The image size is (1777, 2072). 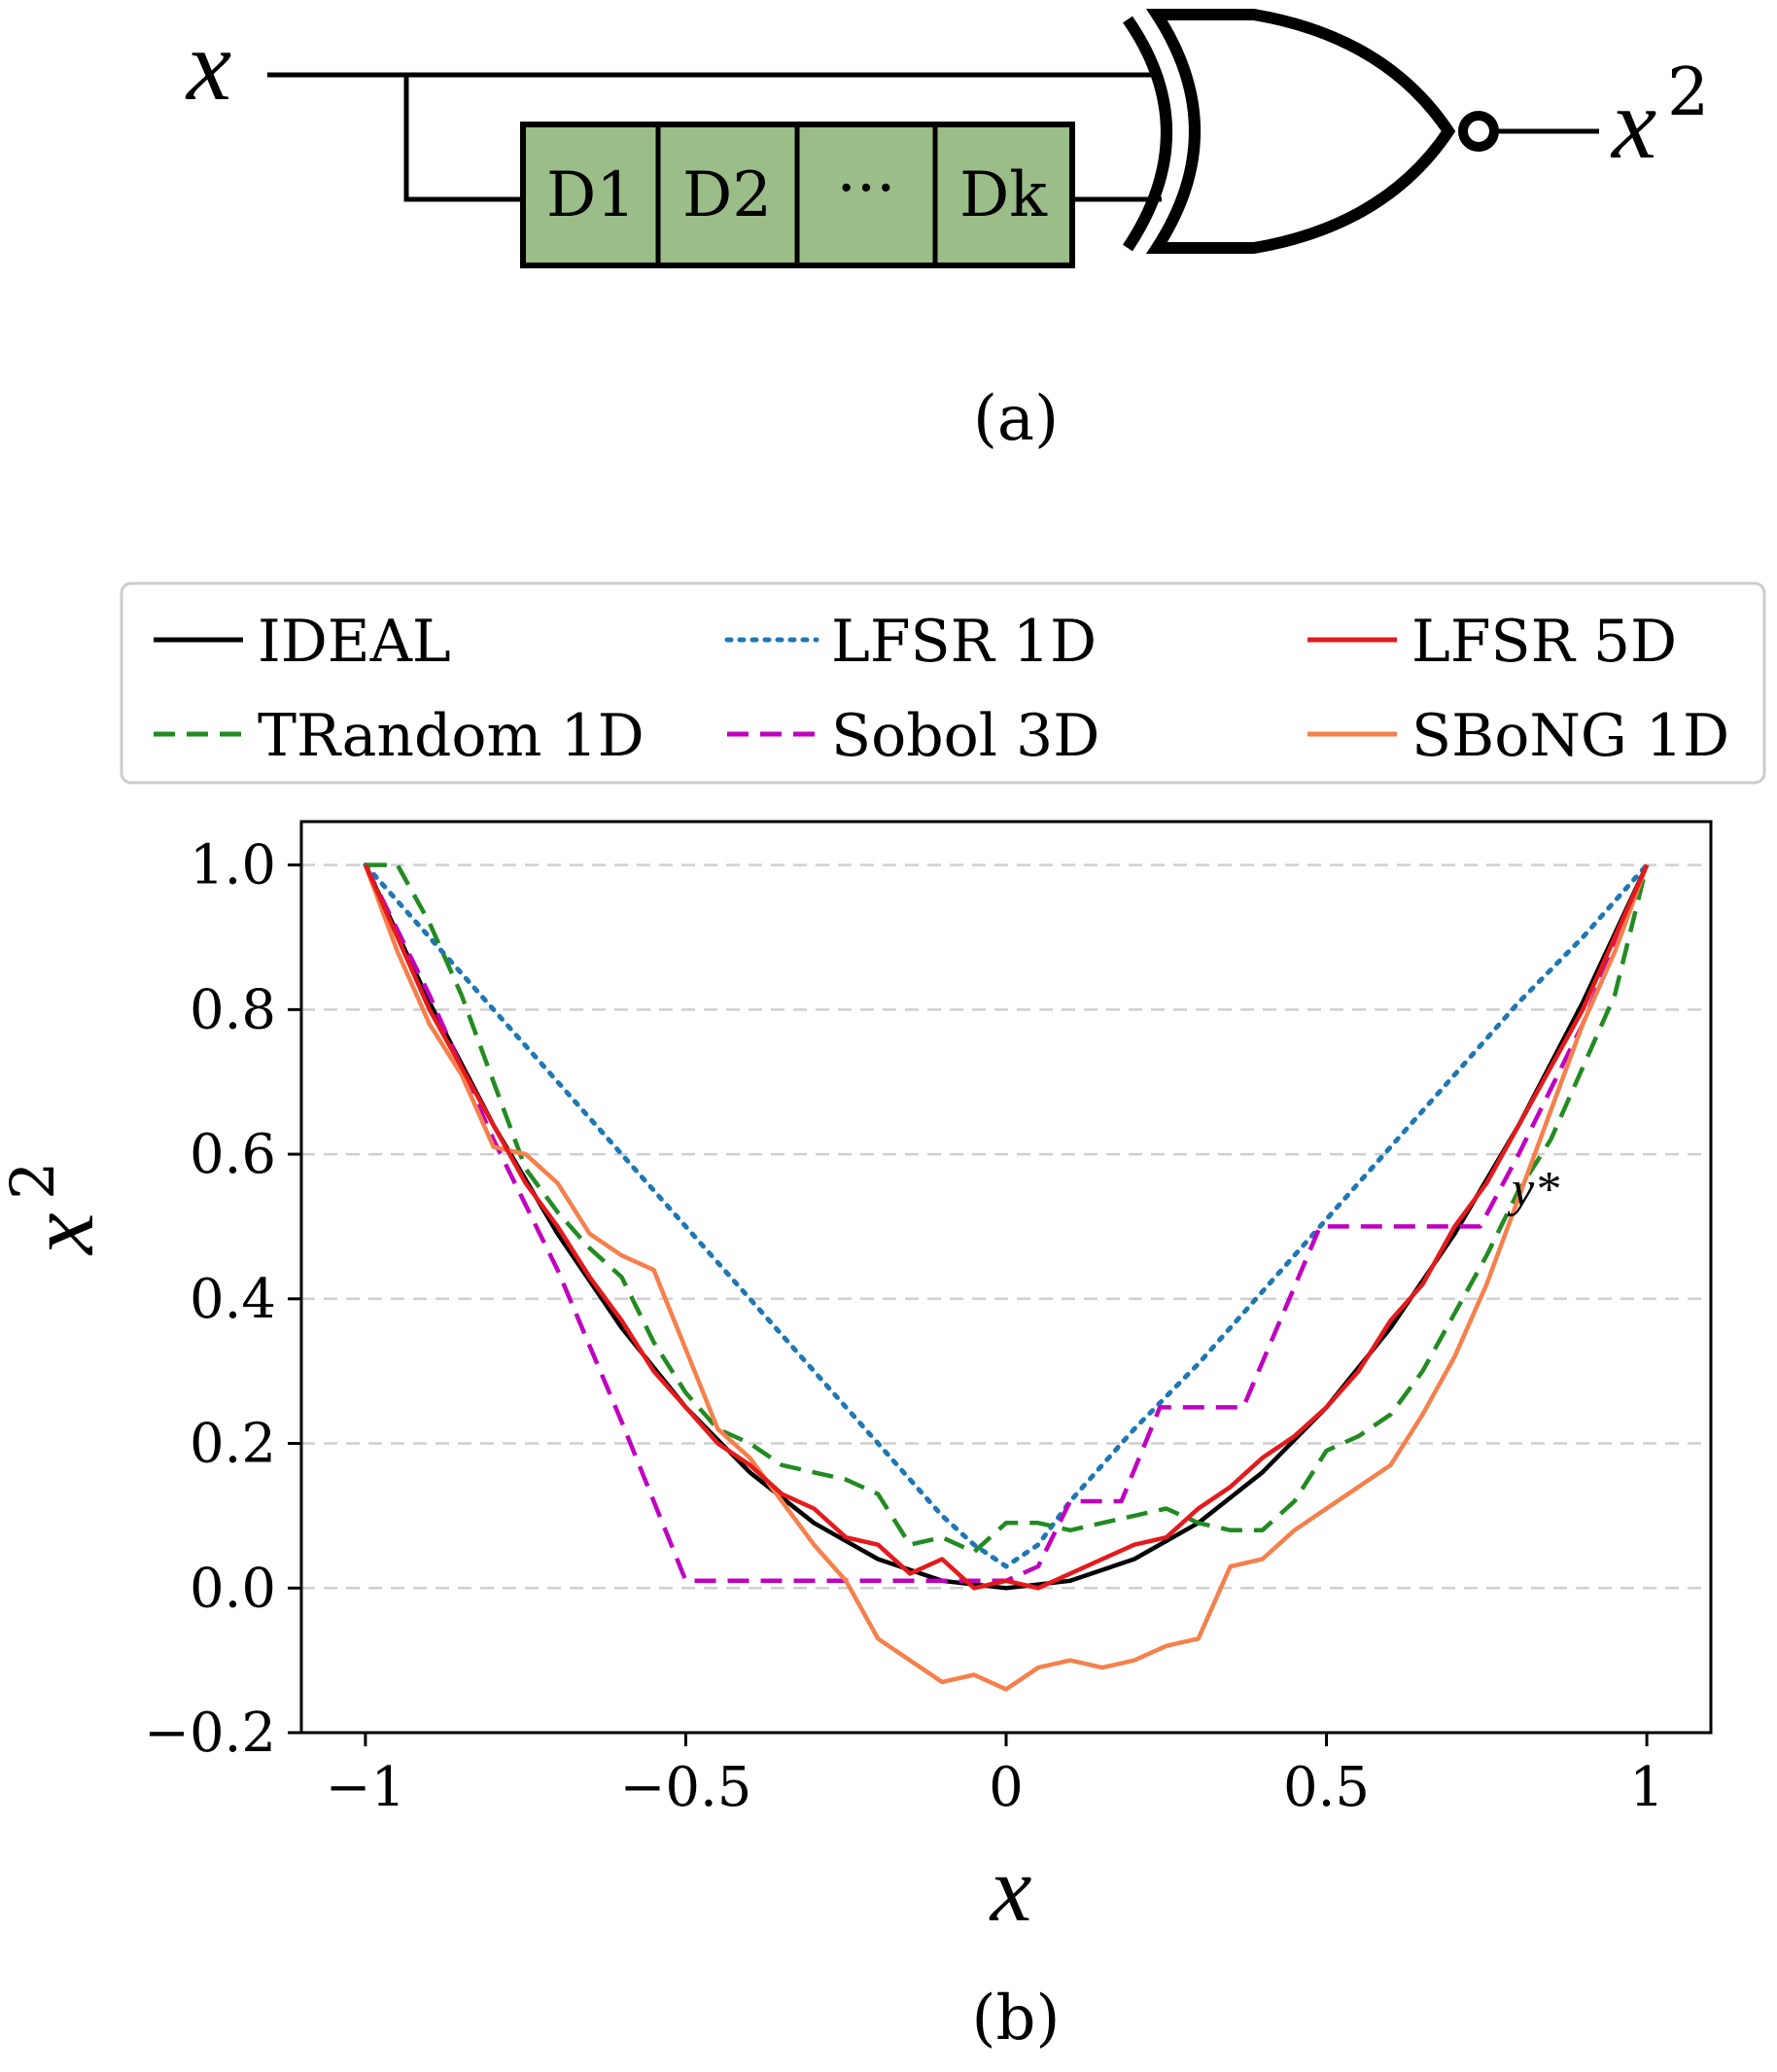 I want to click on legend-entry: Sobol 3D, so click(x=913, y=736).